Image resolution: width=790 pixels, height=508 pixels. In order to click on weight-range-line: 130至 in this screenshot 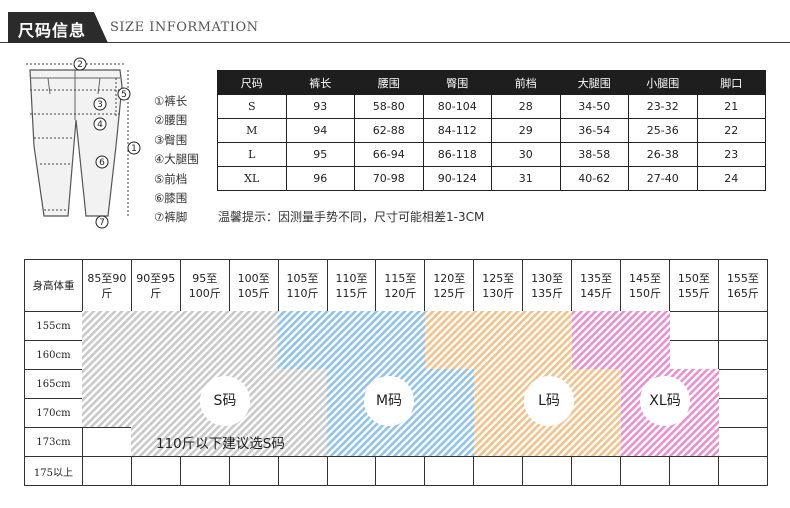, I will do `click(547, 278)`.